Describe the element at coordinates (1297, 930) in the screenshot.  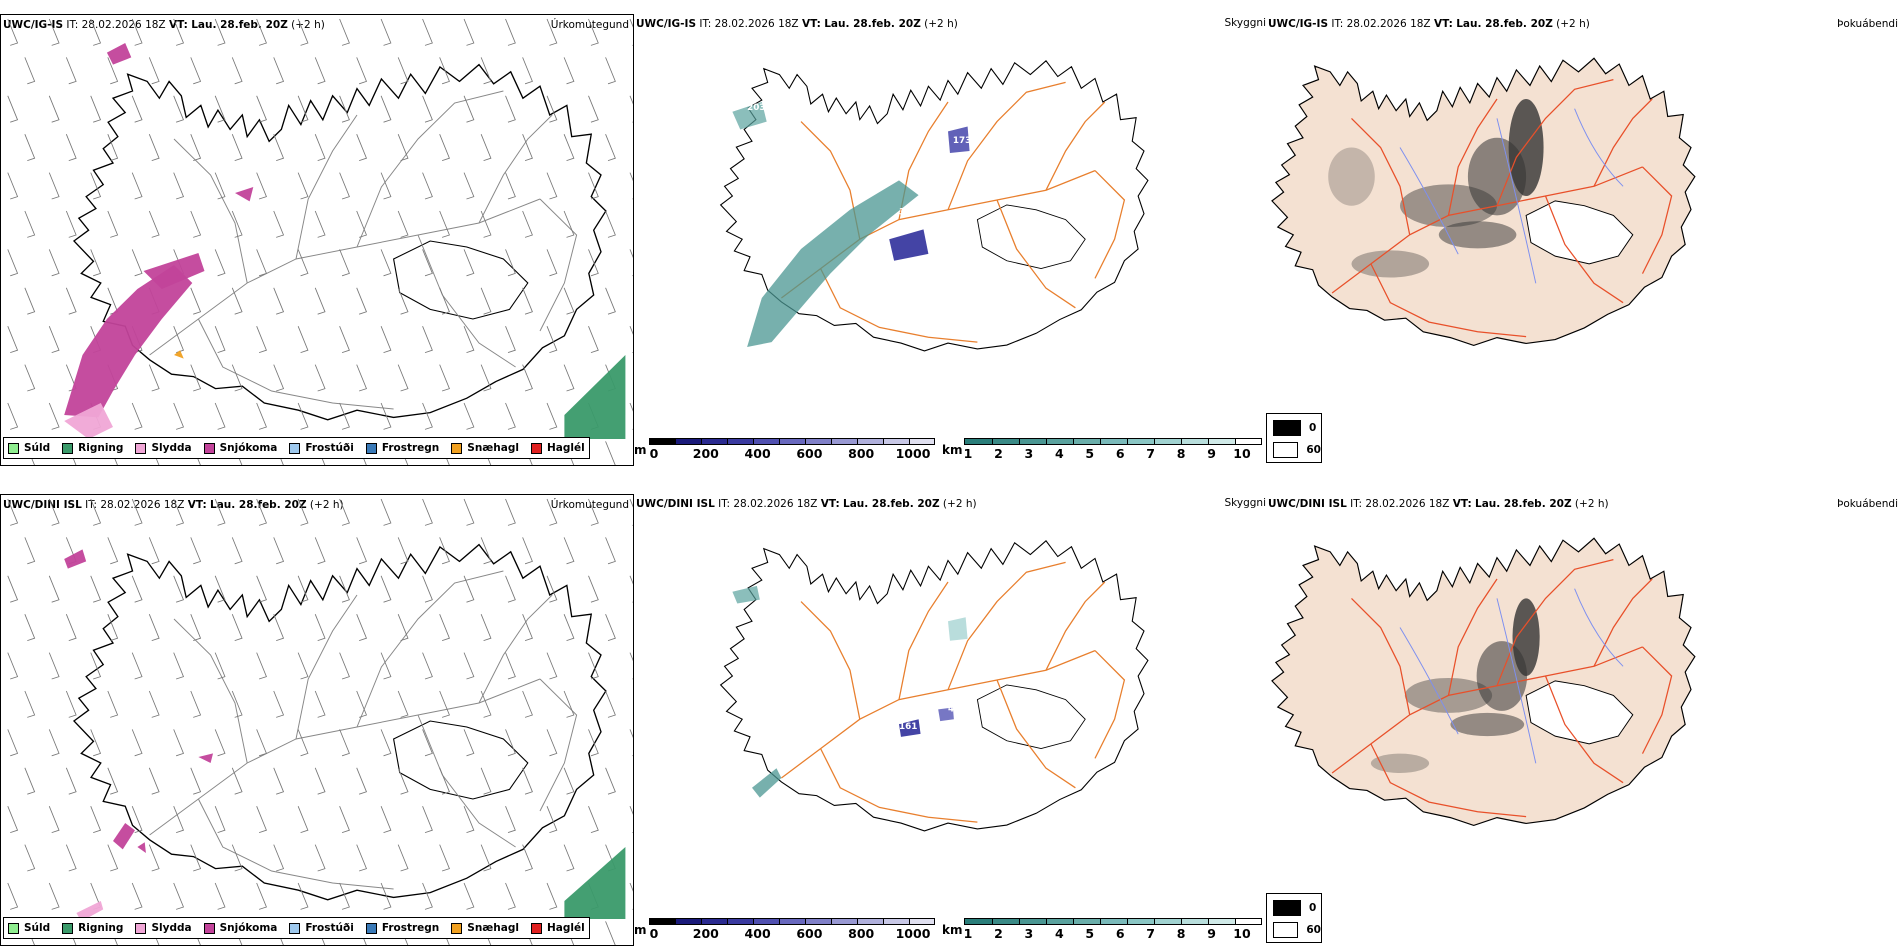
I see `fog-legend-row: 60` at that location.